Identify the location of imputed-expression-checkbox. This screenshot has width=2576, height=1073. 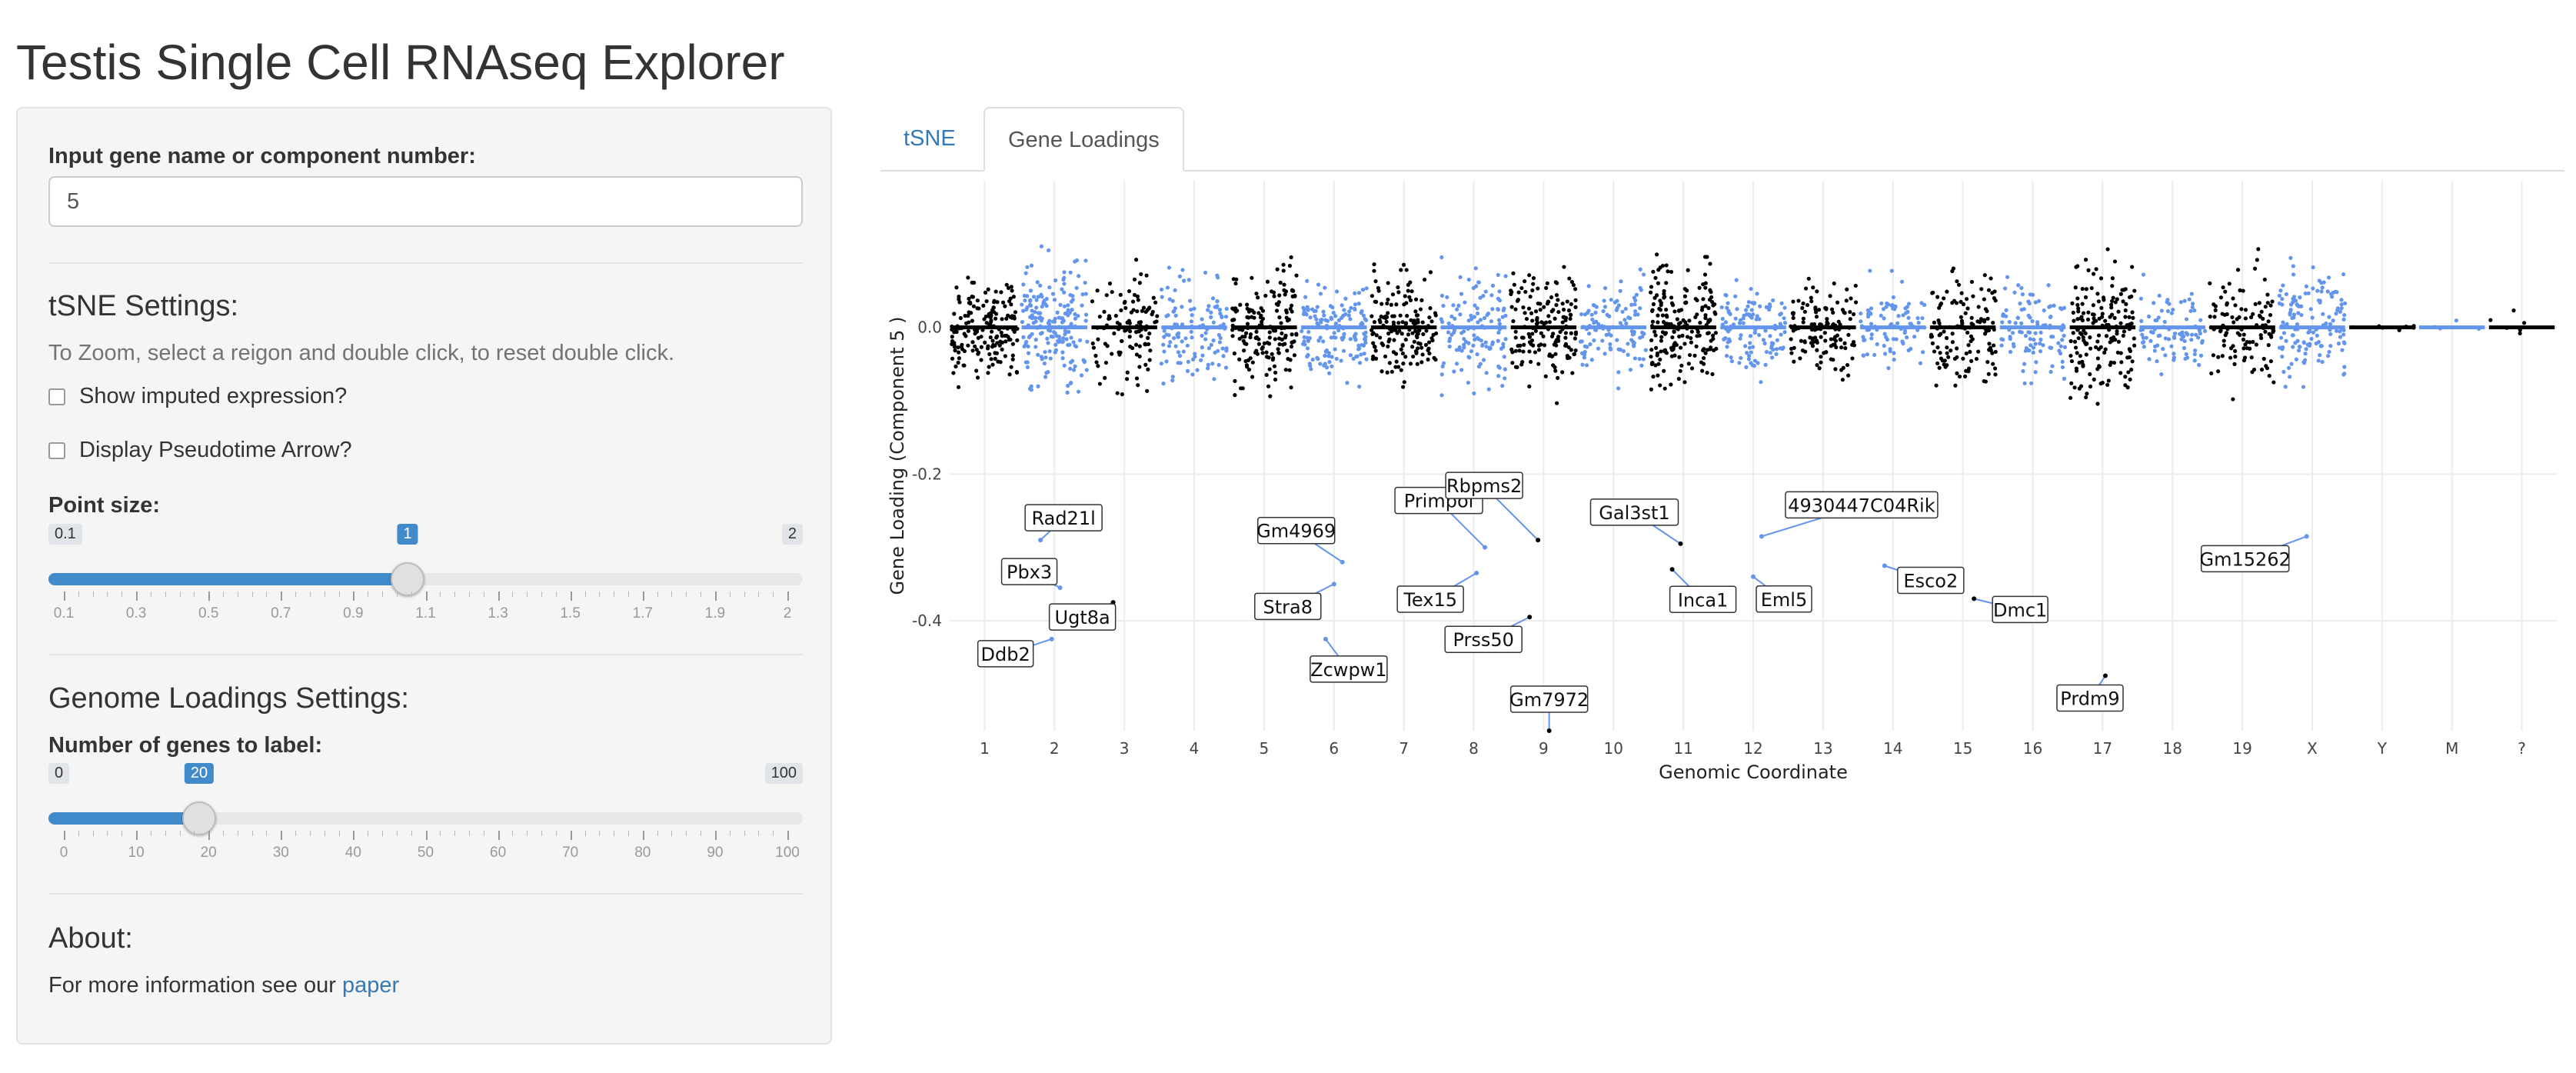
(56, 396).